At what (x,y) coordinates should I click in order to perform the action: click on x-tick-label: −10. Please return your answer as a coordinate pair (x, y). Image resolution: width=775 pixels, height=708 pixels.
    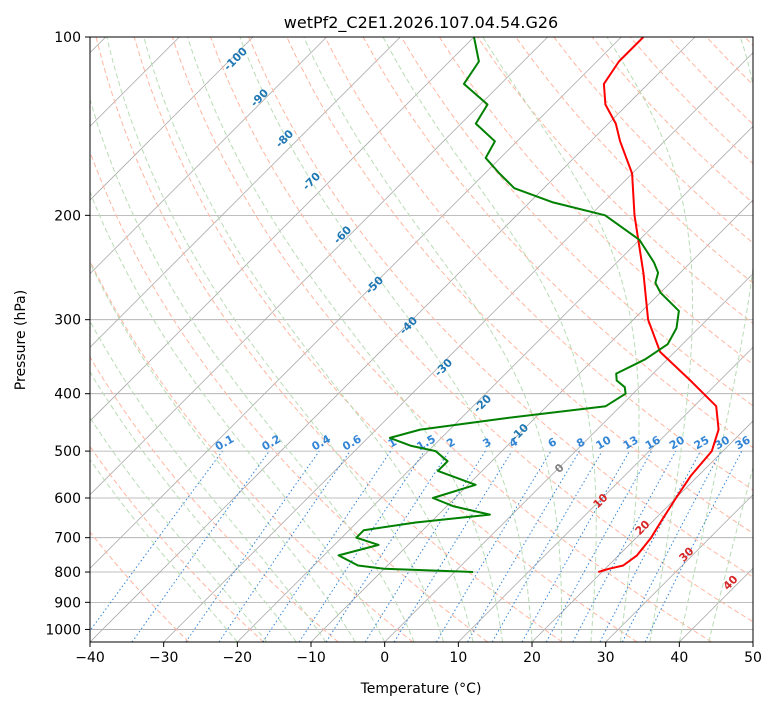
    Looking at the image, I should click on (311, 658).